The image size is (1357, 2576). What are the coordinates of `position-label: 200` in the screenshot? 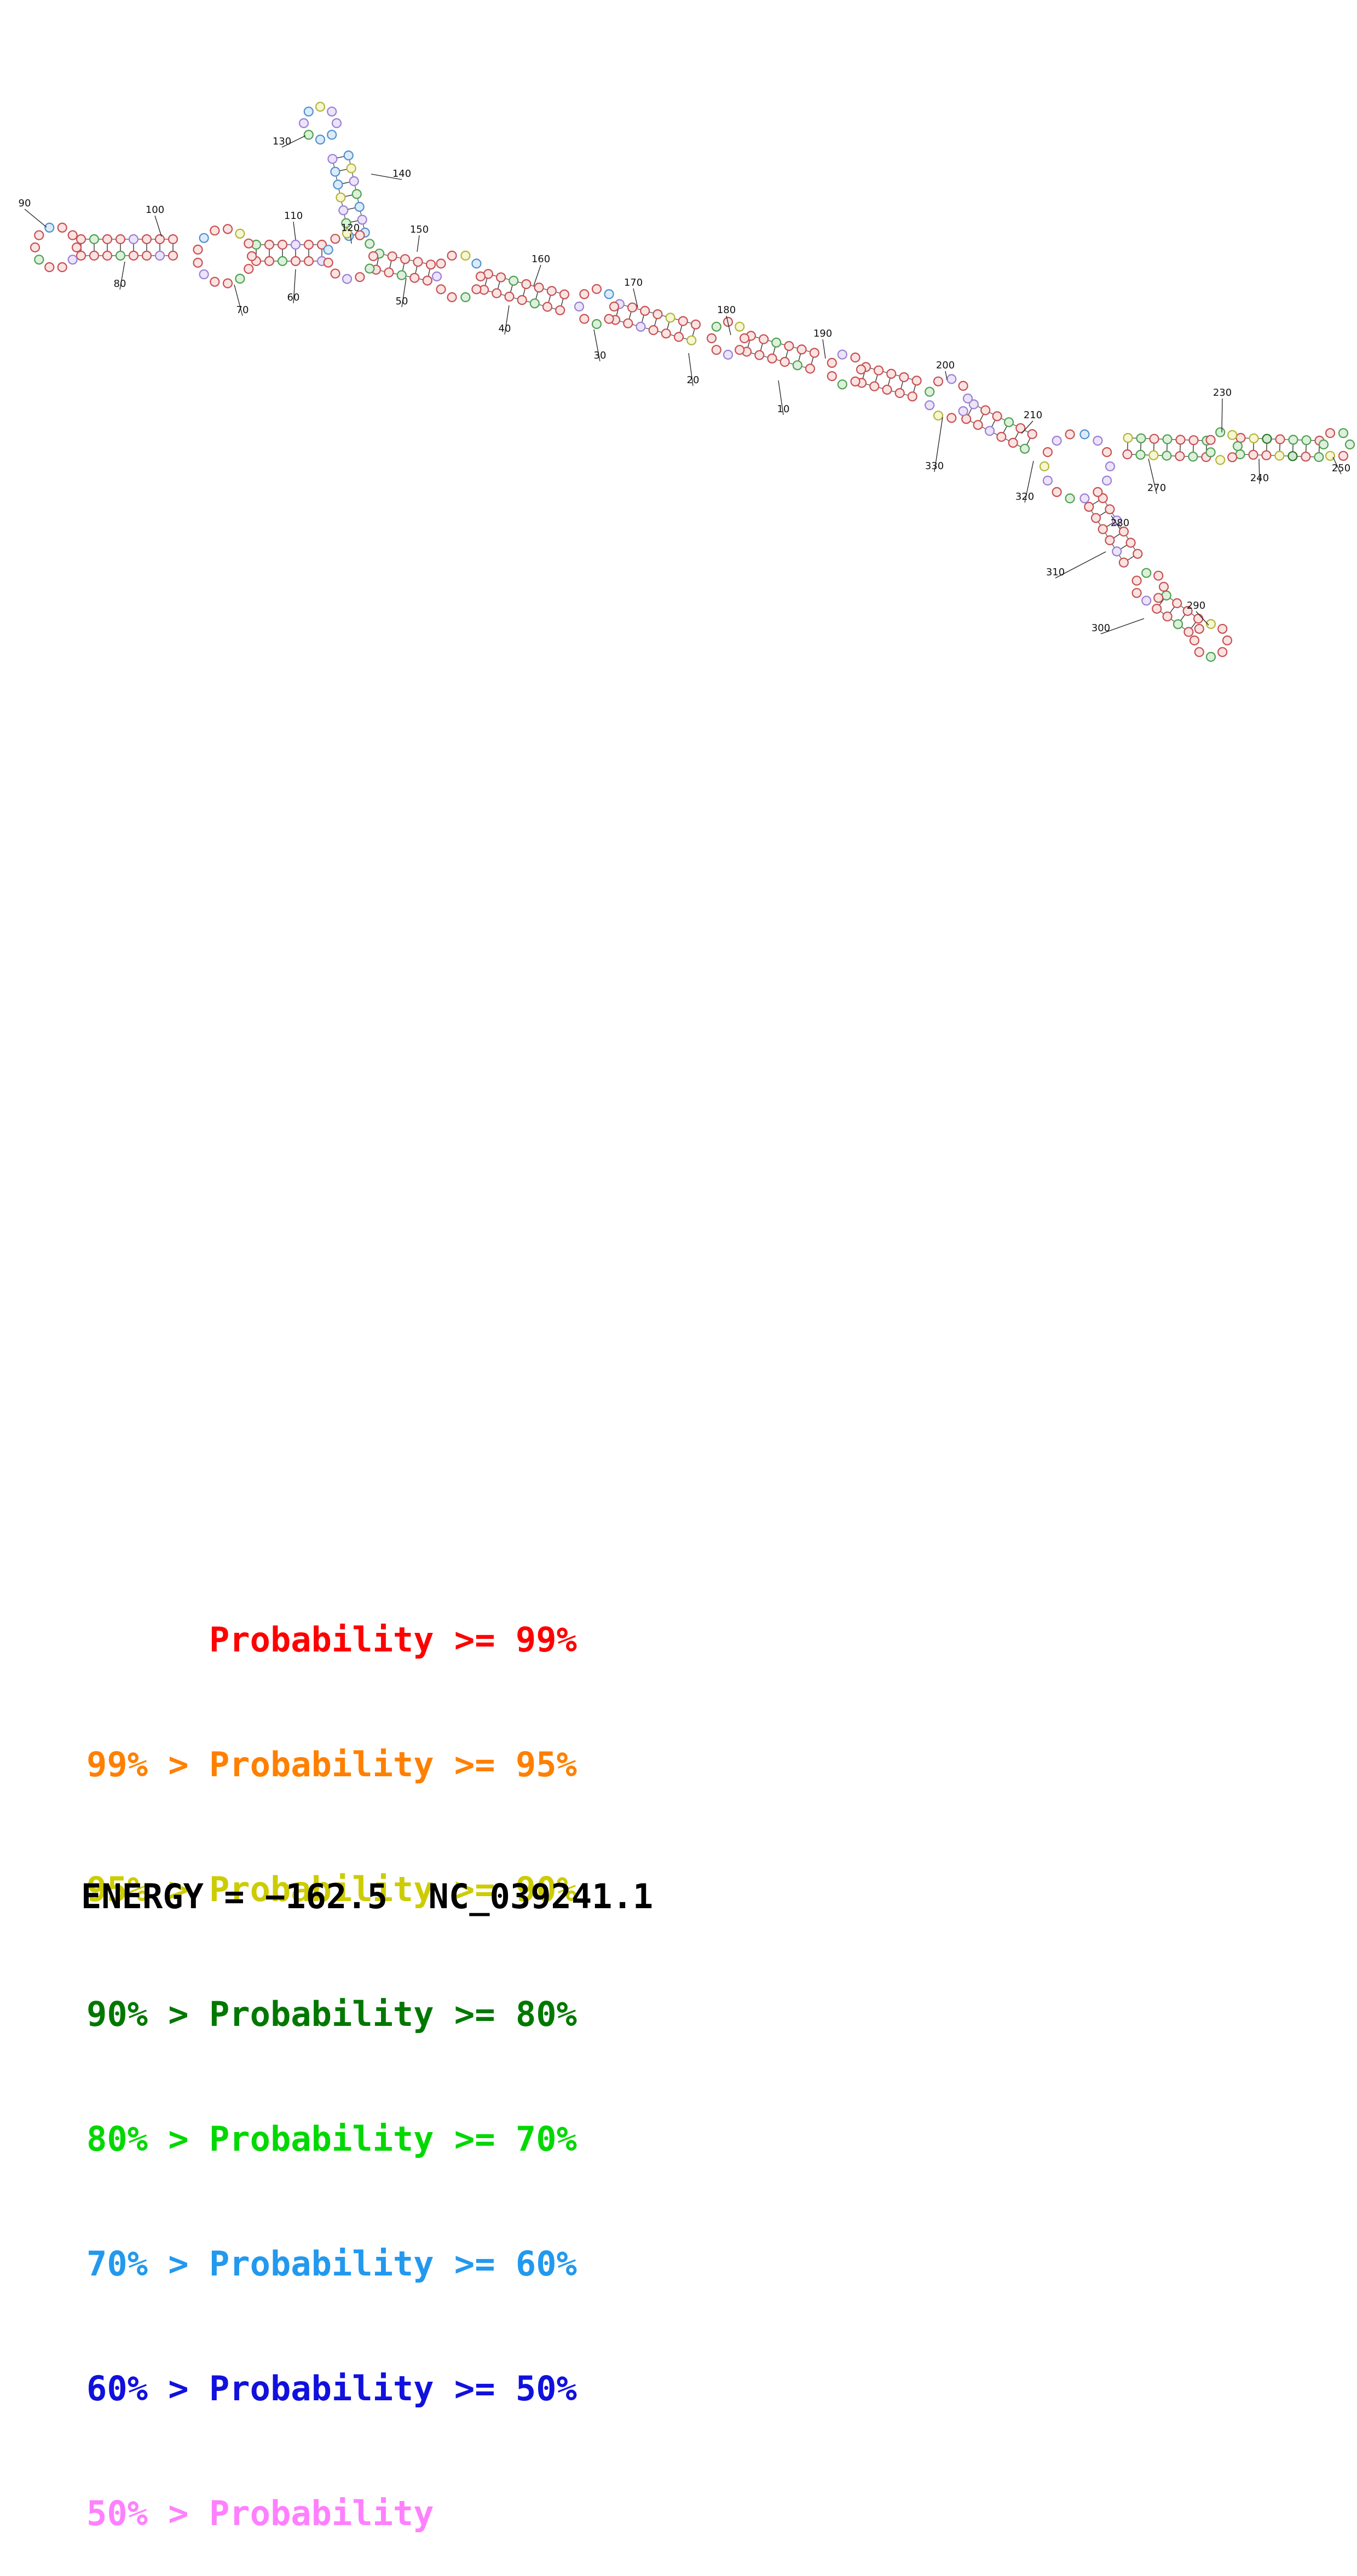 It's located at (945, 370).